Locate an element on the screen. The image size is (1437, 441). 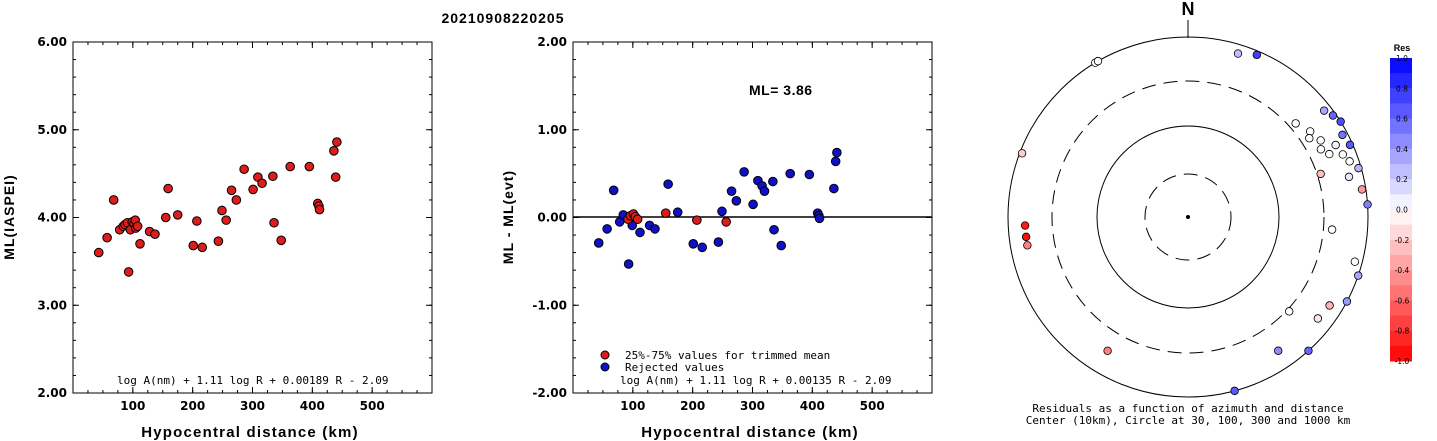
colorbar-tick-label: -0.6 is located at coordinates (1402, 300).